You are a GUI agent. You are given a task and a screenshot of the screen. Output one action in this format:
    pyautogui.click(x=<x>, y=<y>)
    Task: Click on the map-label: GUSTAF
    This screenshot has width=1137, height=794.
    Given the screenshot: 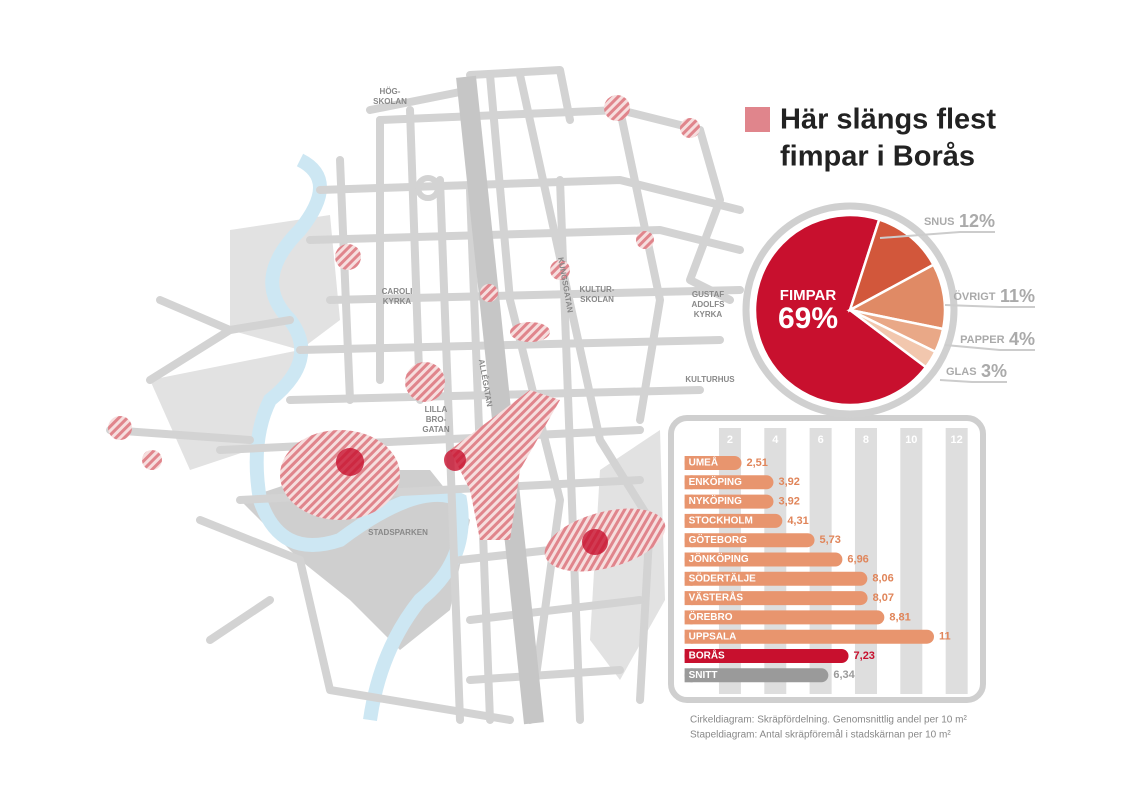 What is the action you would take?
    pyautogui.click(x=708, y=294)
    